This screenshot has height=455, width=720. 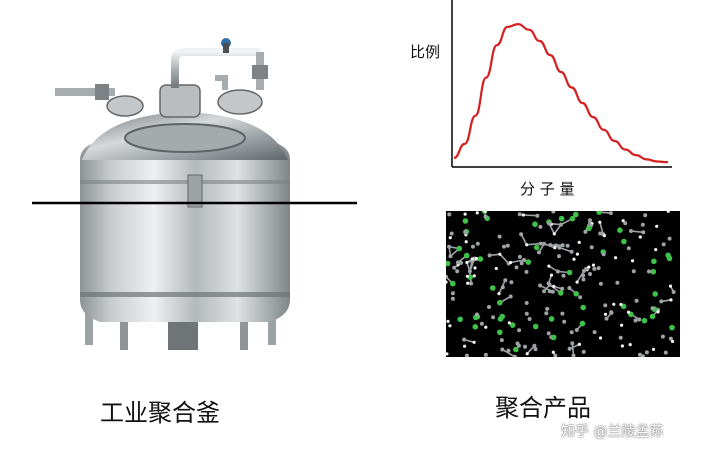 What do you see at coordinates (195, 191) in the screenshot?
I see `reactor-sight-glass` at bounding box center [195, 191].